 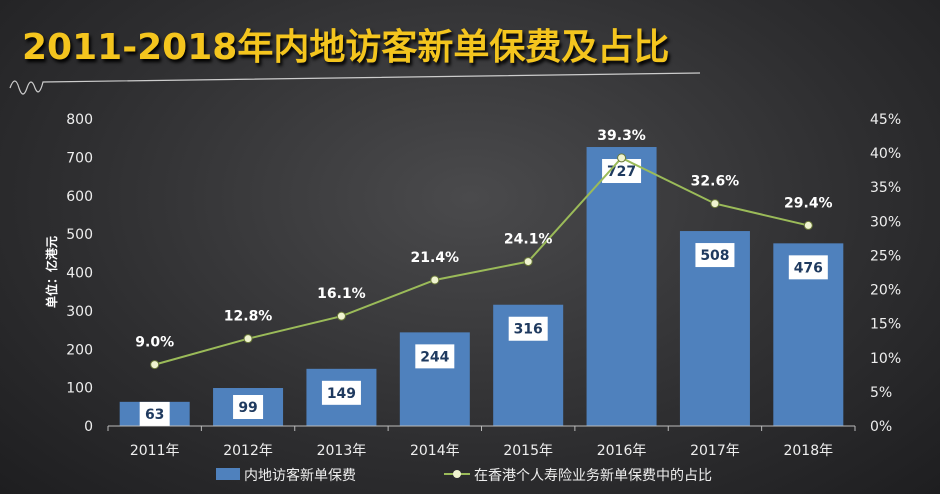 What do you see at coordinates (885, 222) in the screenshot?
I see `y2-tick-label: 30%` at bounding box center [885, 222].